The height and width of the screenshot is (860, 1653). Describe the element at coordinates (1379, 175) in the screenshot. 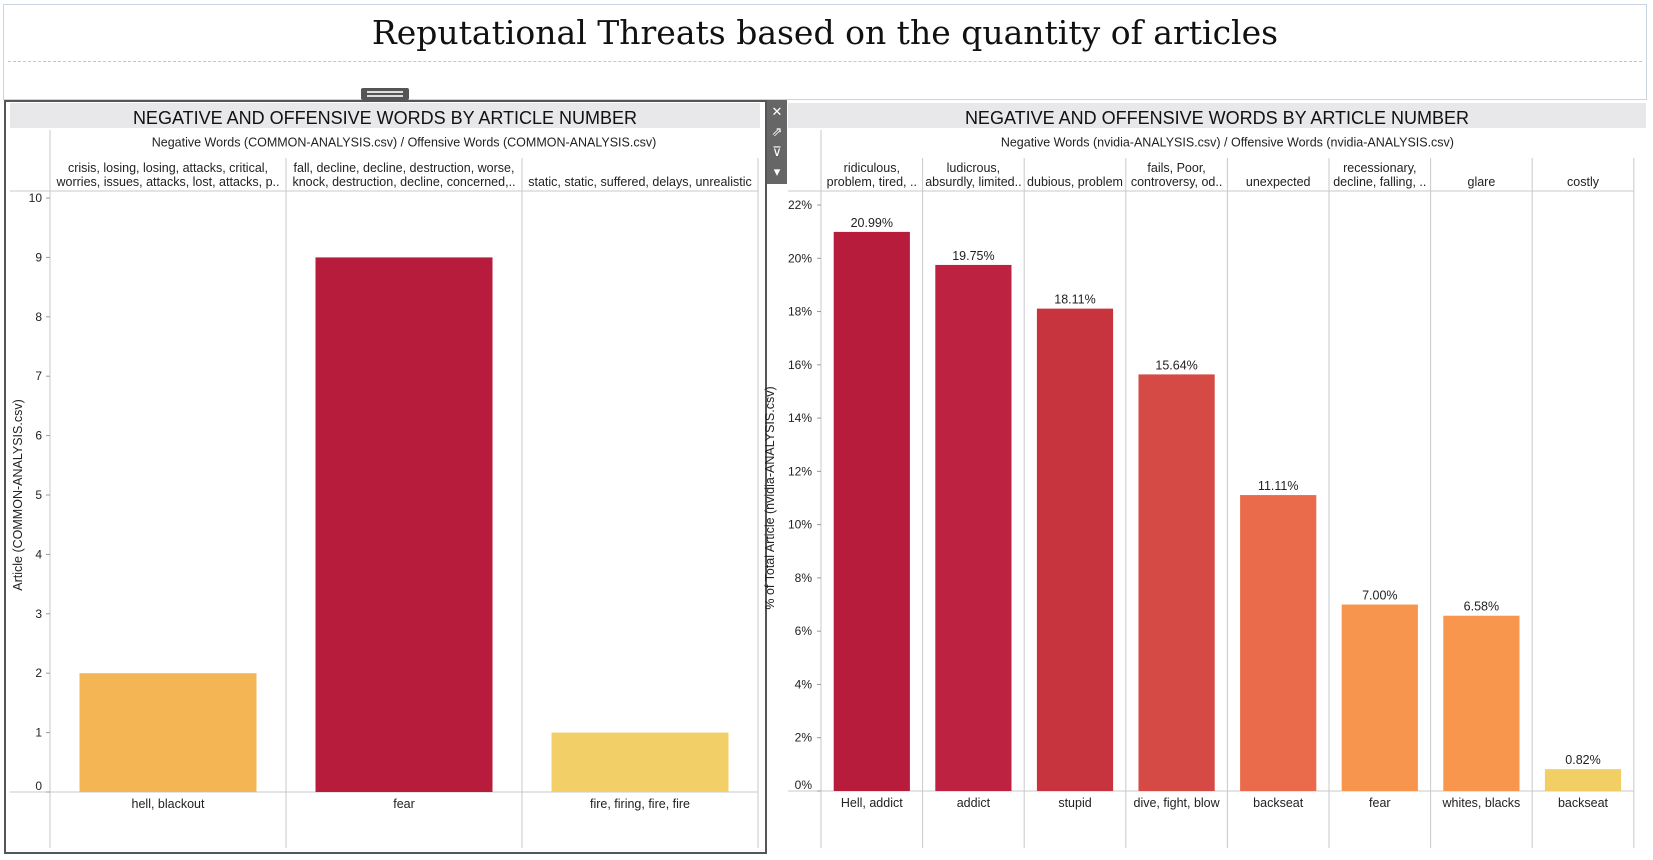

I see `group-header-label: recessionary, decline, falling, ..` at that location.